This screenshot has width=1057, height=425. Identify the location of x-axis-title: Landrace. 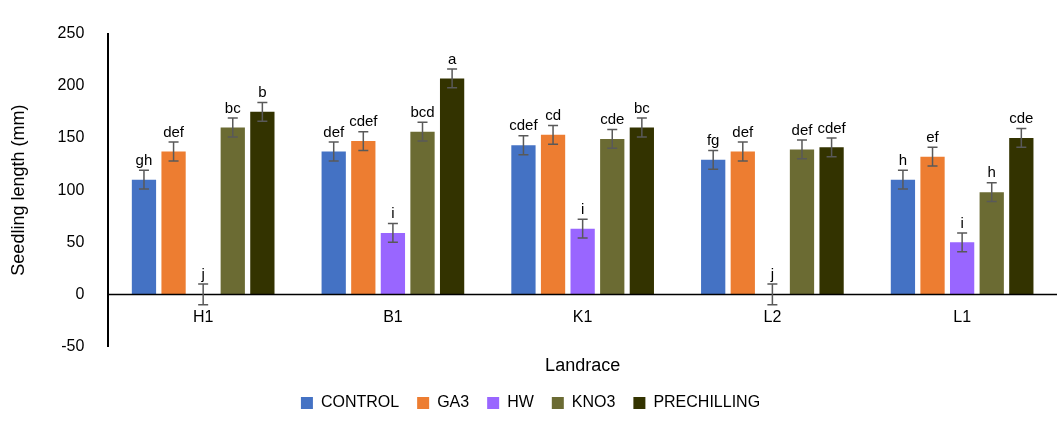
(583, 364).